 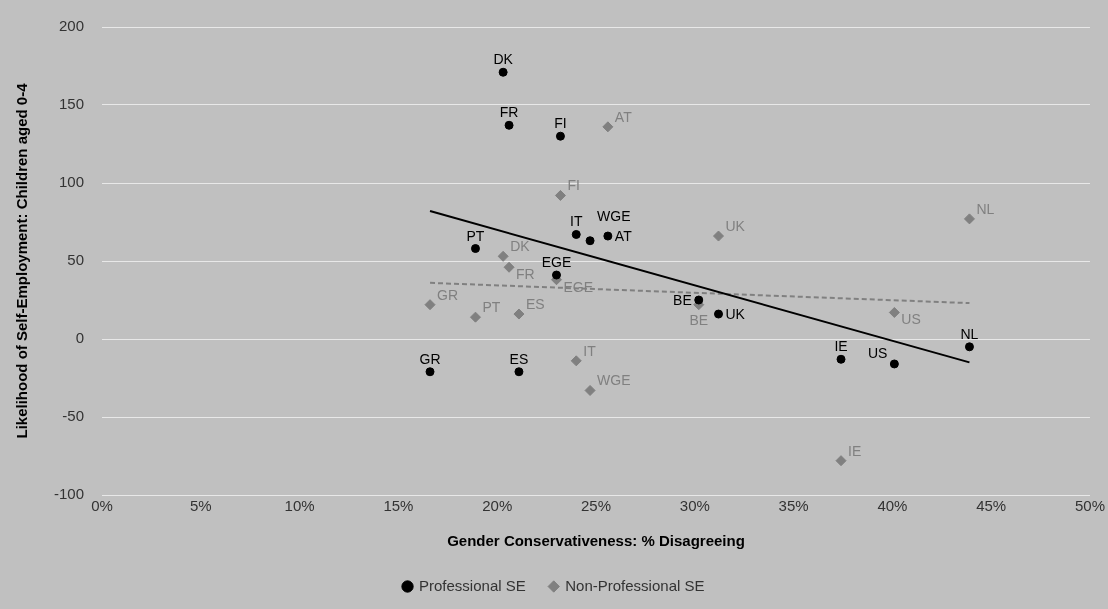 I want to click on x-tick-label: 30%, so click(x=694, y=506).